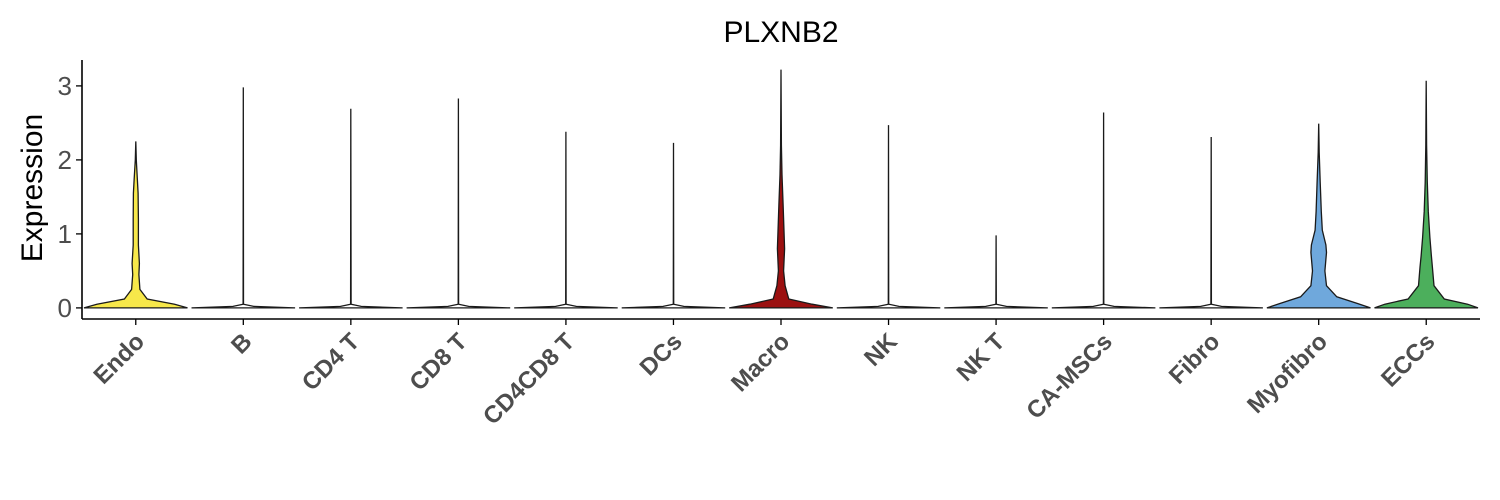 The height and width of the screenshot is (500, 1500). I want to click on x-tick-label: Endo, so click(119, 359).